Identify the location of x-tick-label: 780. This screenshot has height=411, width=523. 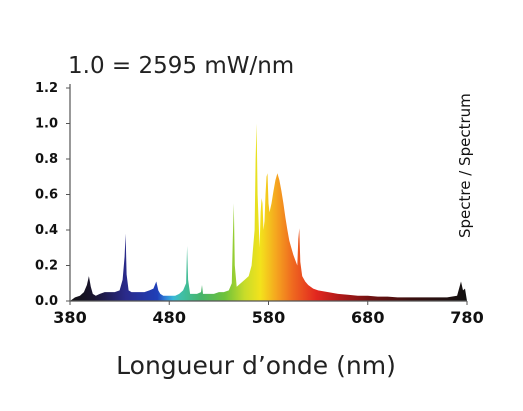
(466, 317).